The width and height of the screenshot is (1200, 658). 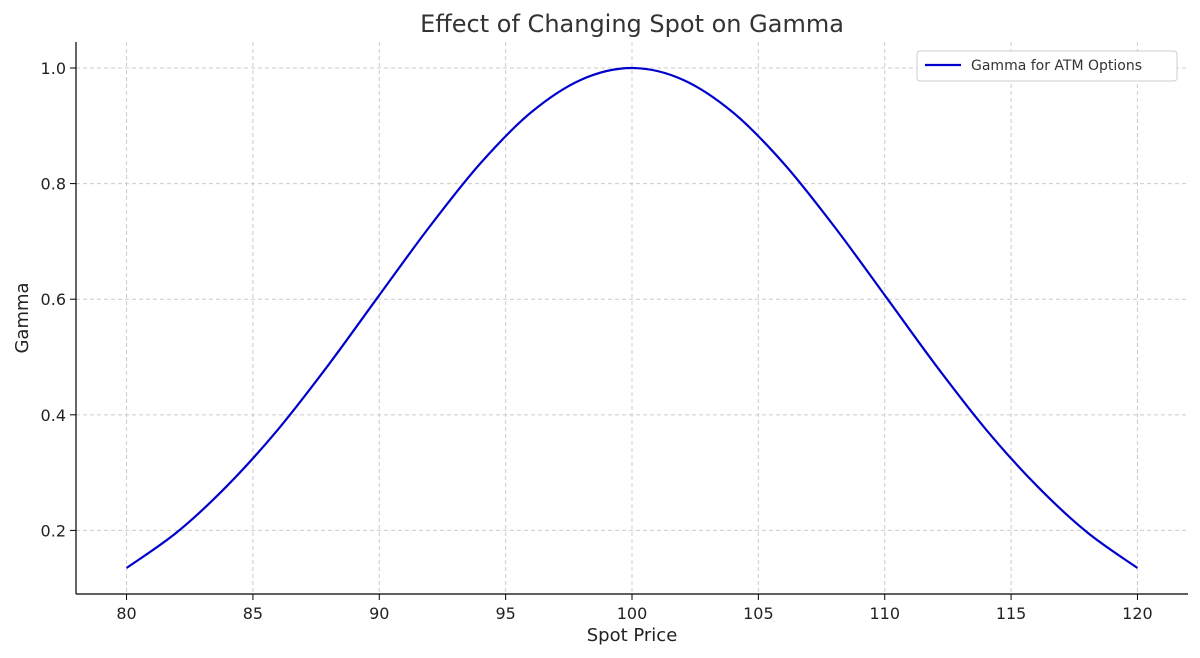 I want to click on x-tick-label: 80, so click(x=126, y=613).